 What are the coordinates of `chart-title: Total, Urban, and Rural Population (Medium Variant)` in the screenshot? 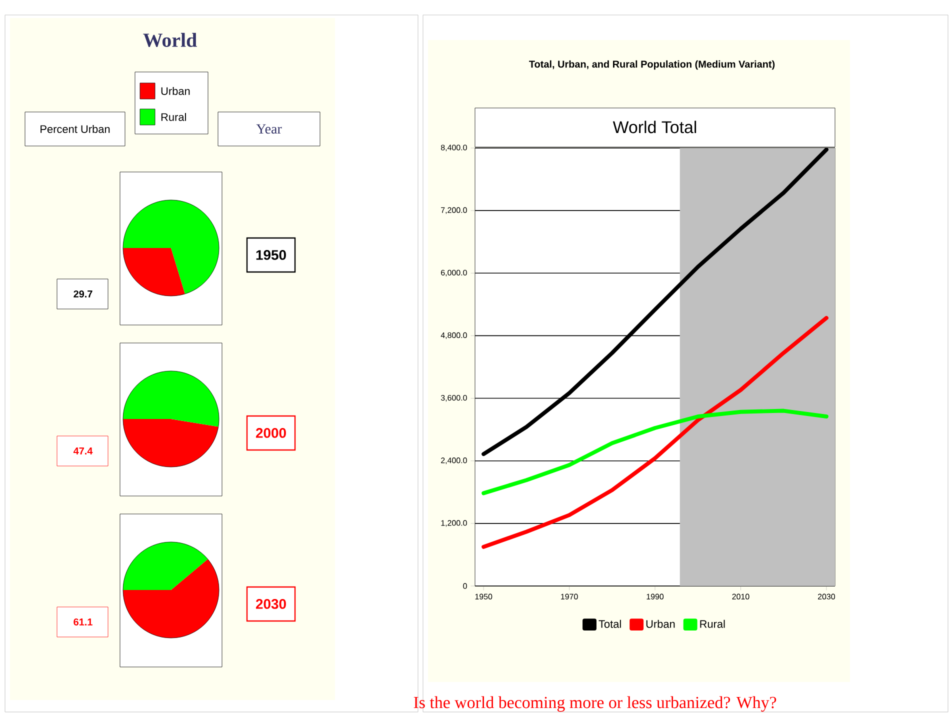 It's located at (652, 65).